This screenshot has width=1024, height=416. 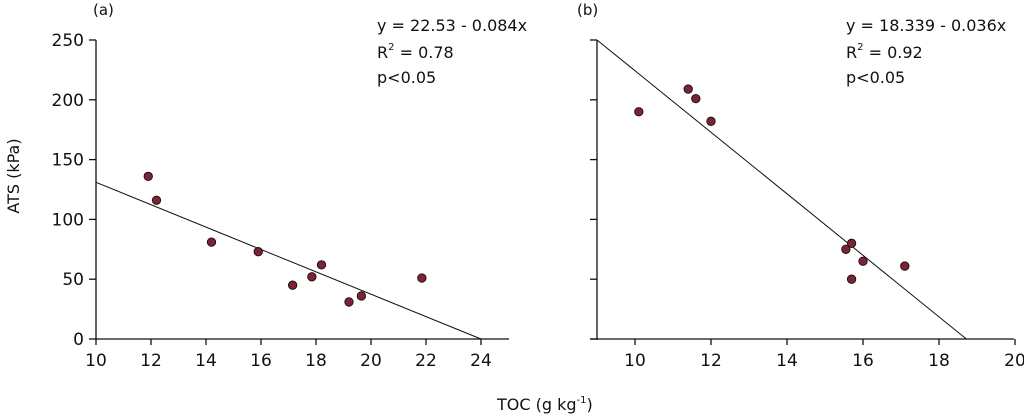 I want to click on panel-a-x-tick-label: 14, so click(x=206, y=361).